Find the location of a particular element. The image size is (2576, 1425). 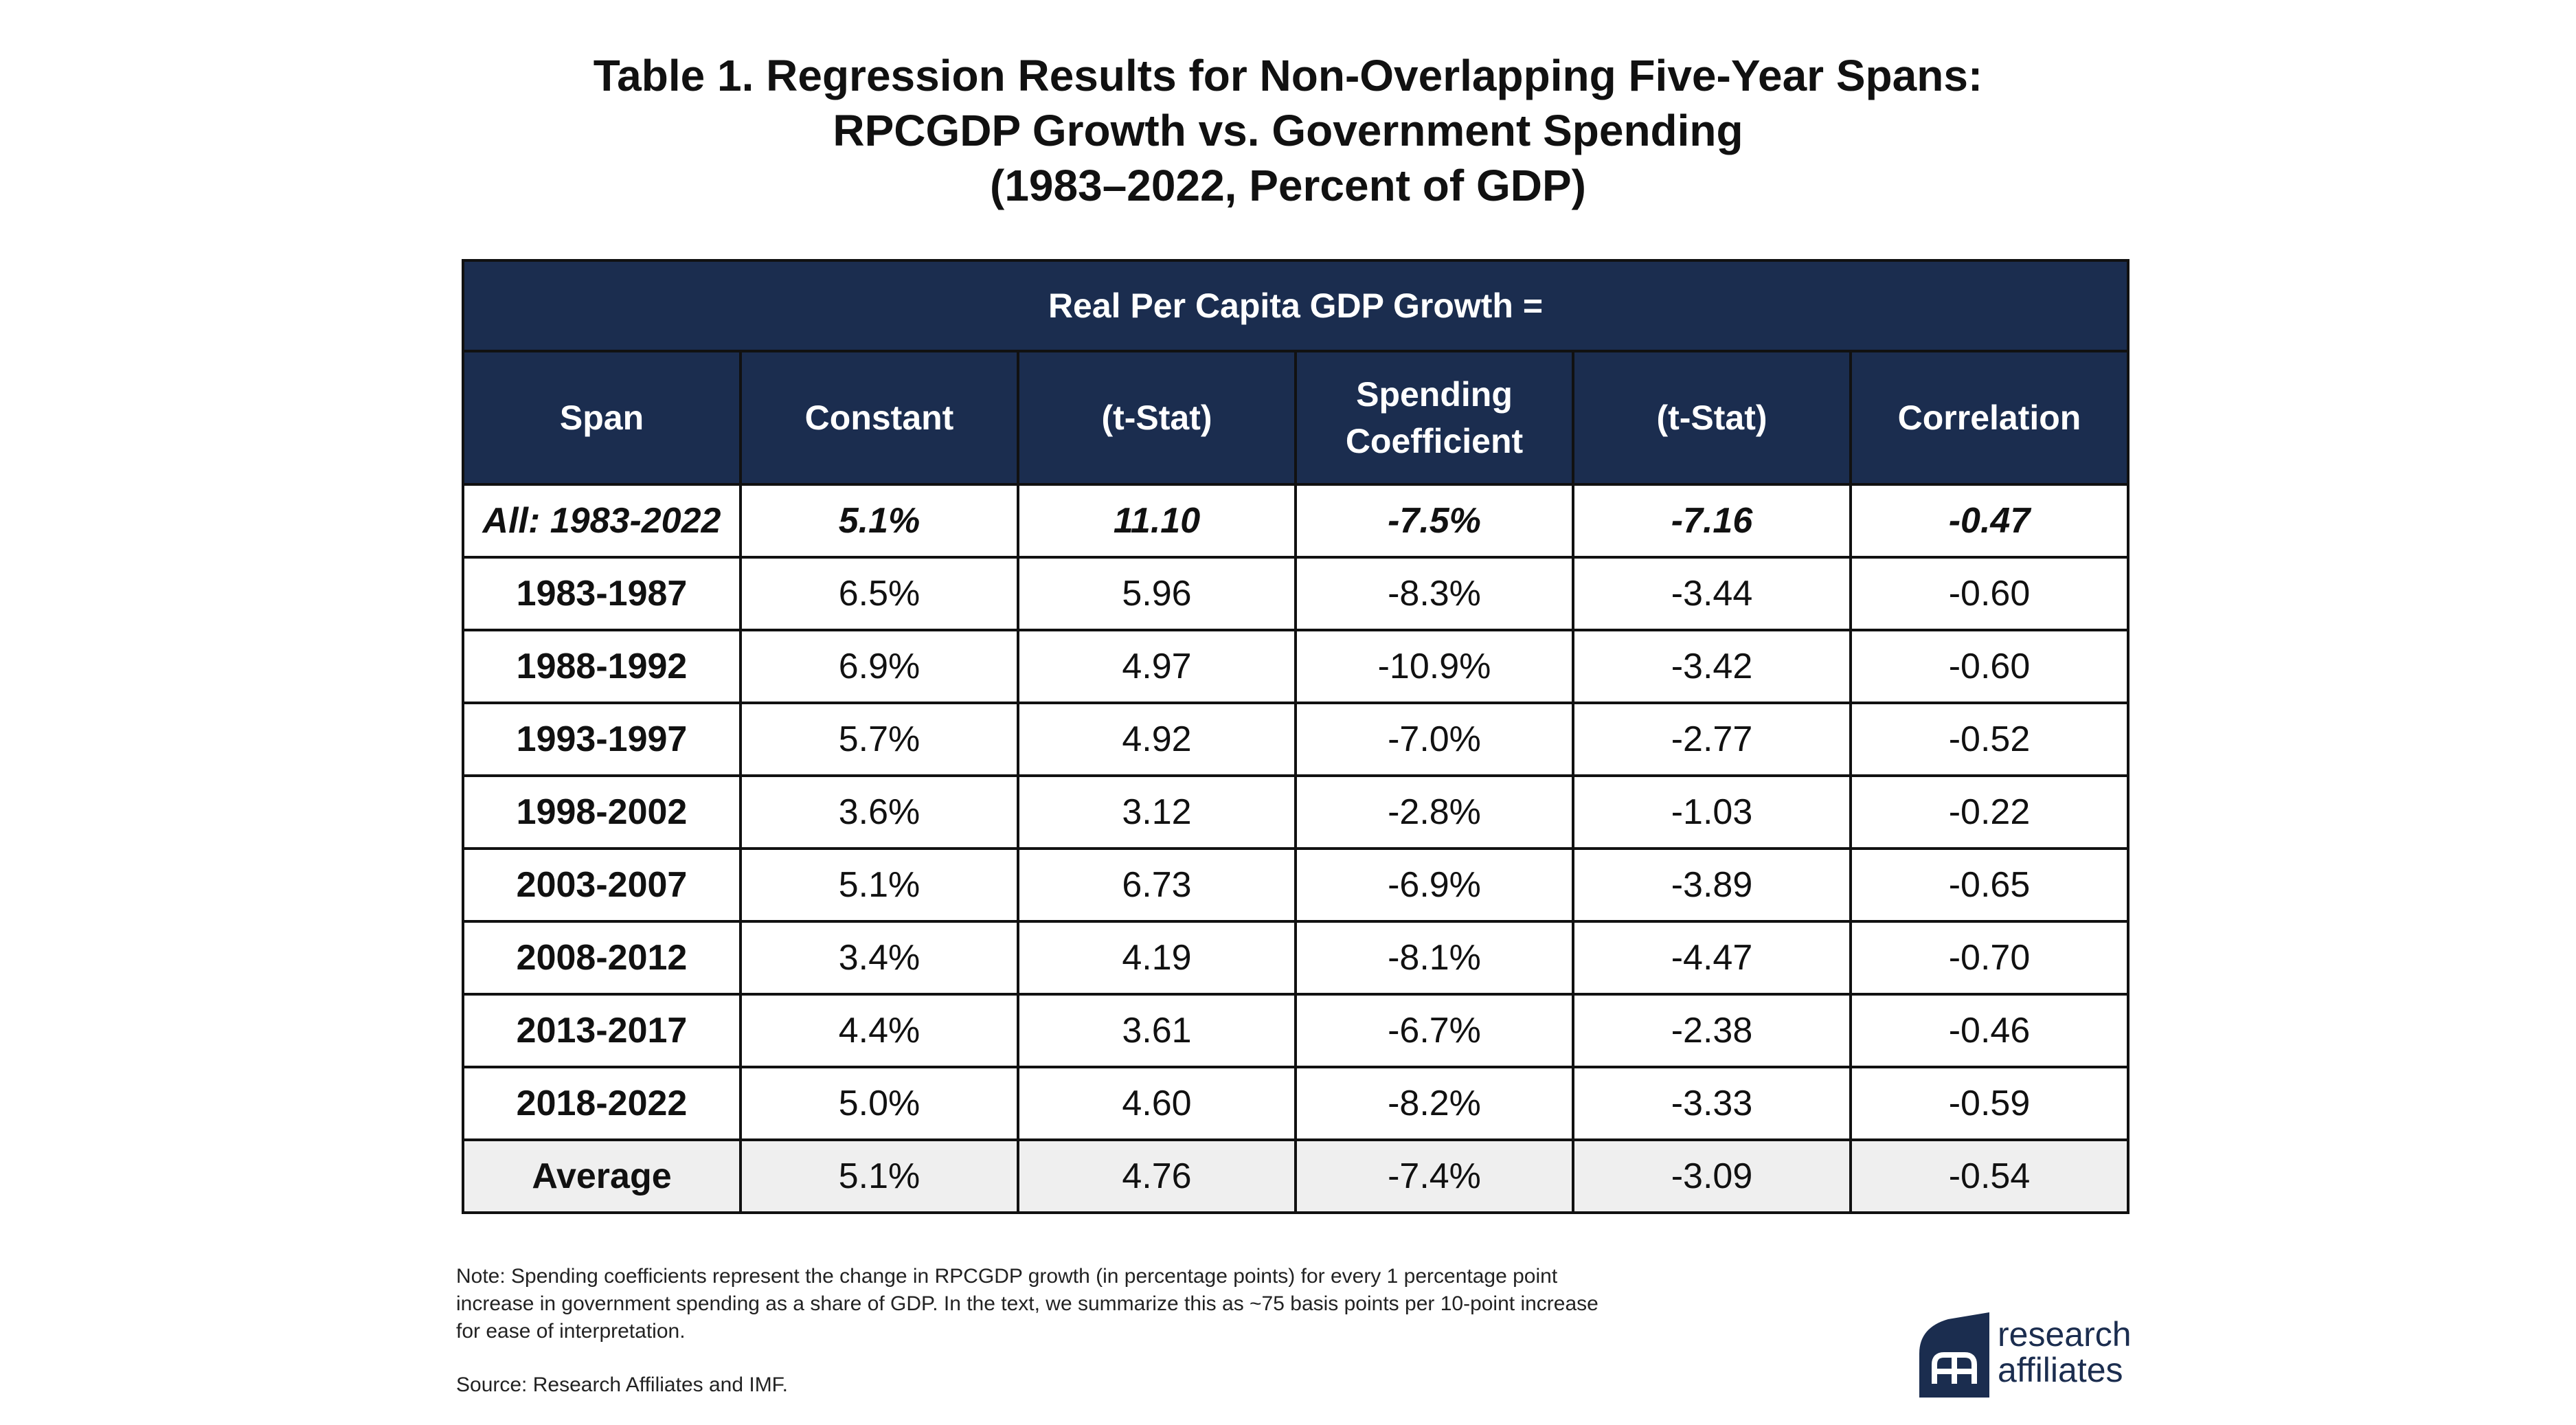

cell-correlation: -0.22 is located at coordinates (1989, 812).